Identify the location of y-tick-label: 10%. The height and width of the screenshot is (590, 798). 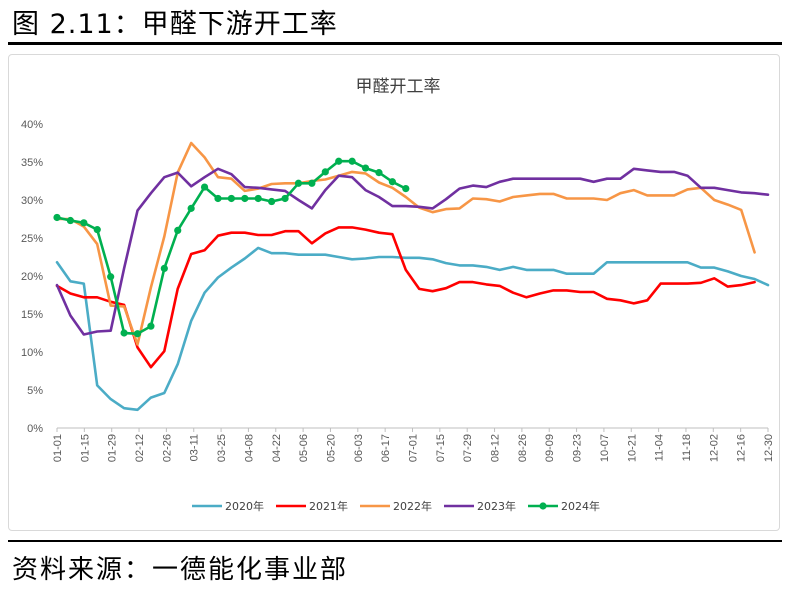
(32, 353).